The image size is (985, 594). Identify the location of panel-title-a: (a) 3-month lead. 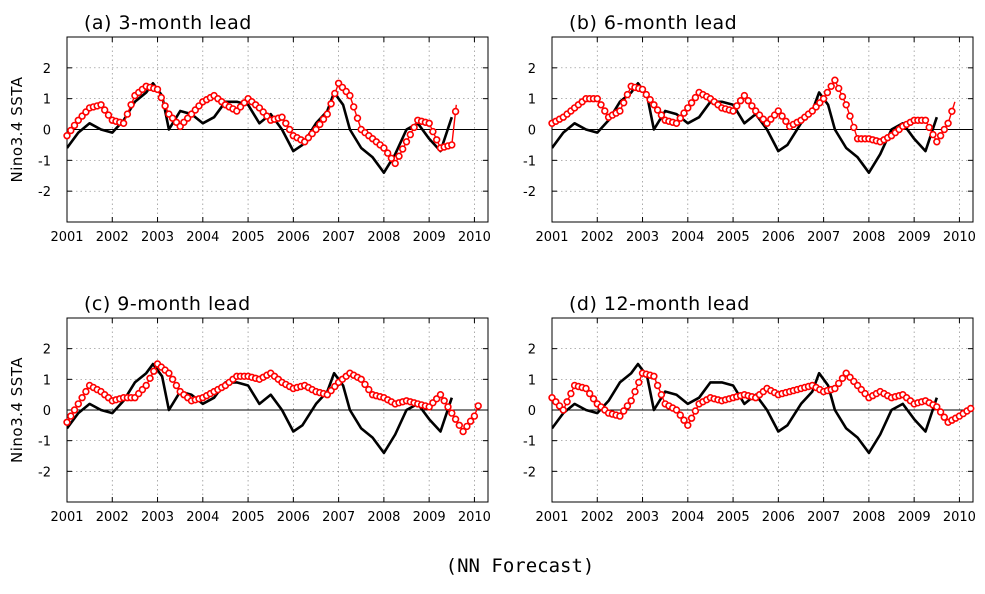
(168, 23).